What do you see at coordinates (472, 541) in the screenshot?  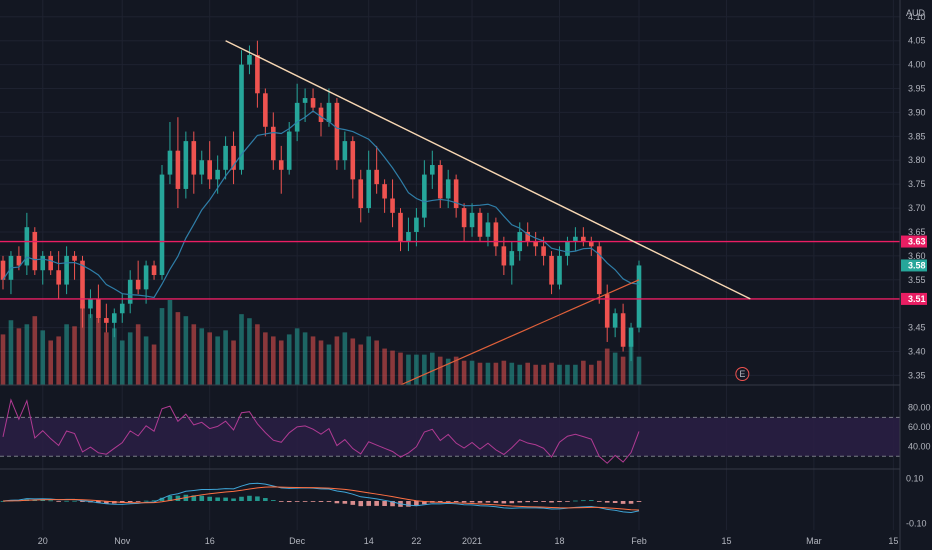 I see `time-tick-label: 2021` at bounding box center [472, 541].